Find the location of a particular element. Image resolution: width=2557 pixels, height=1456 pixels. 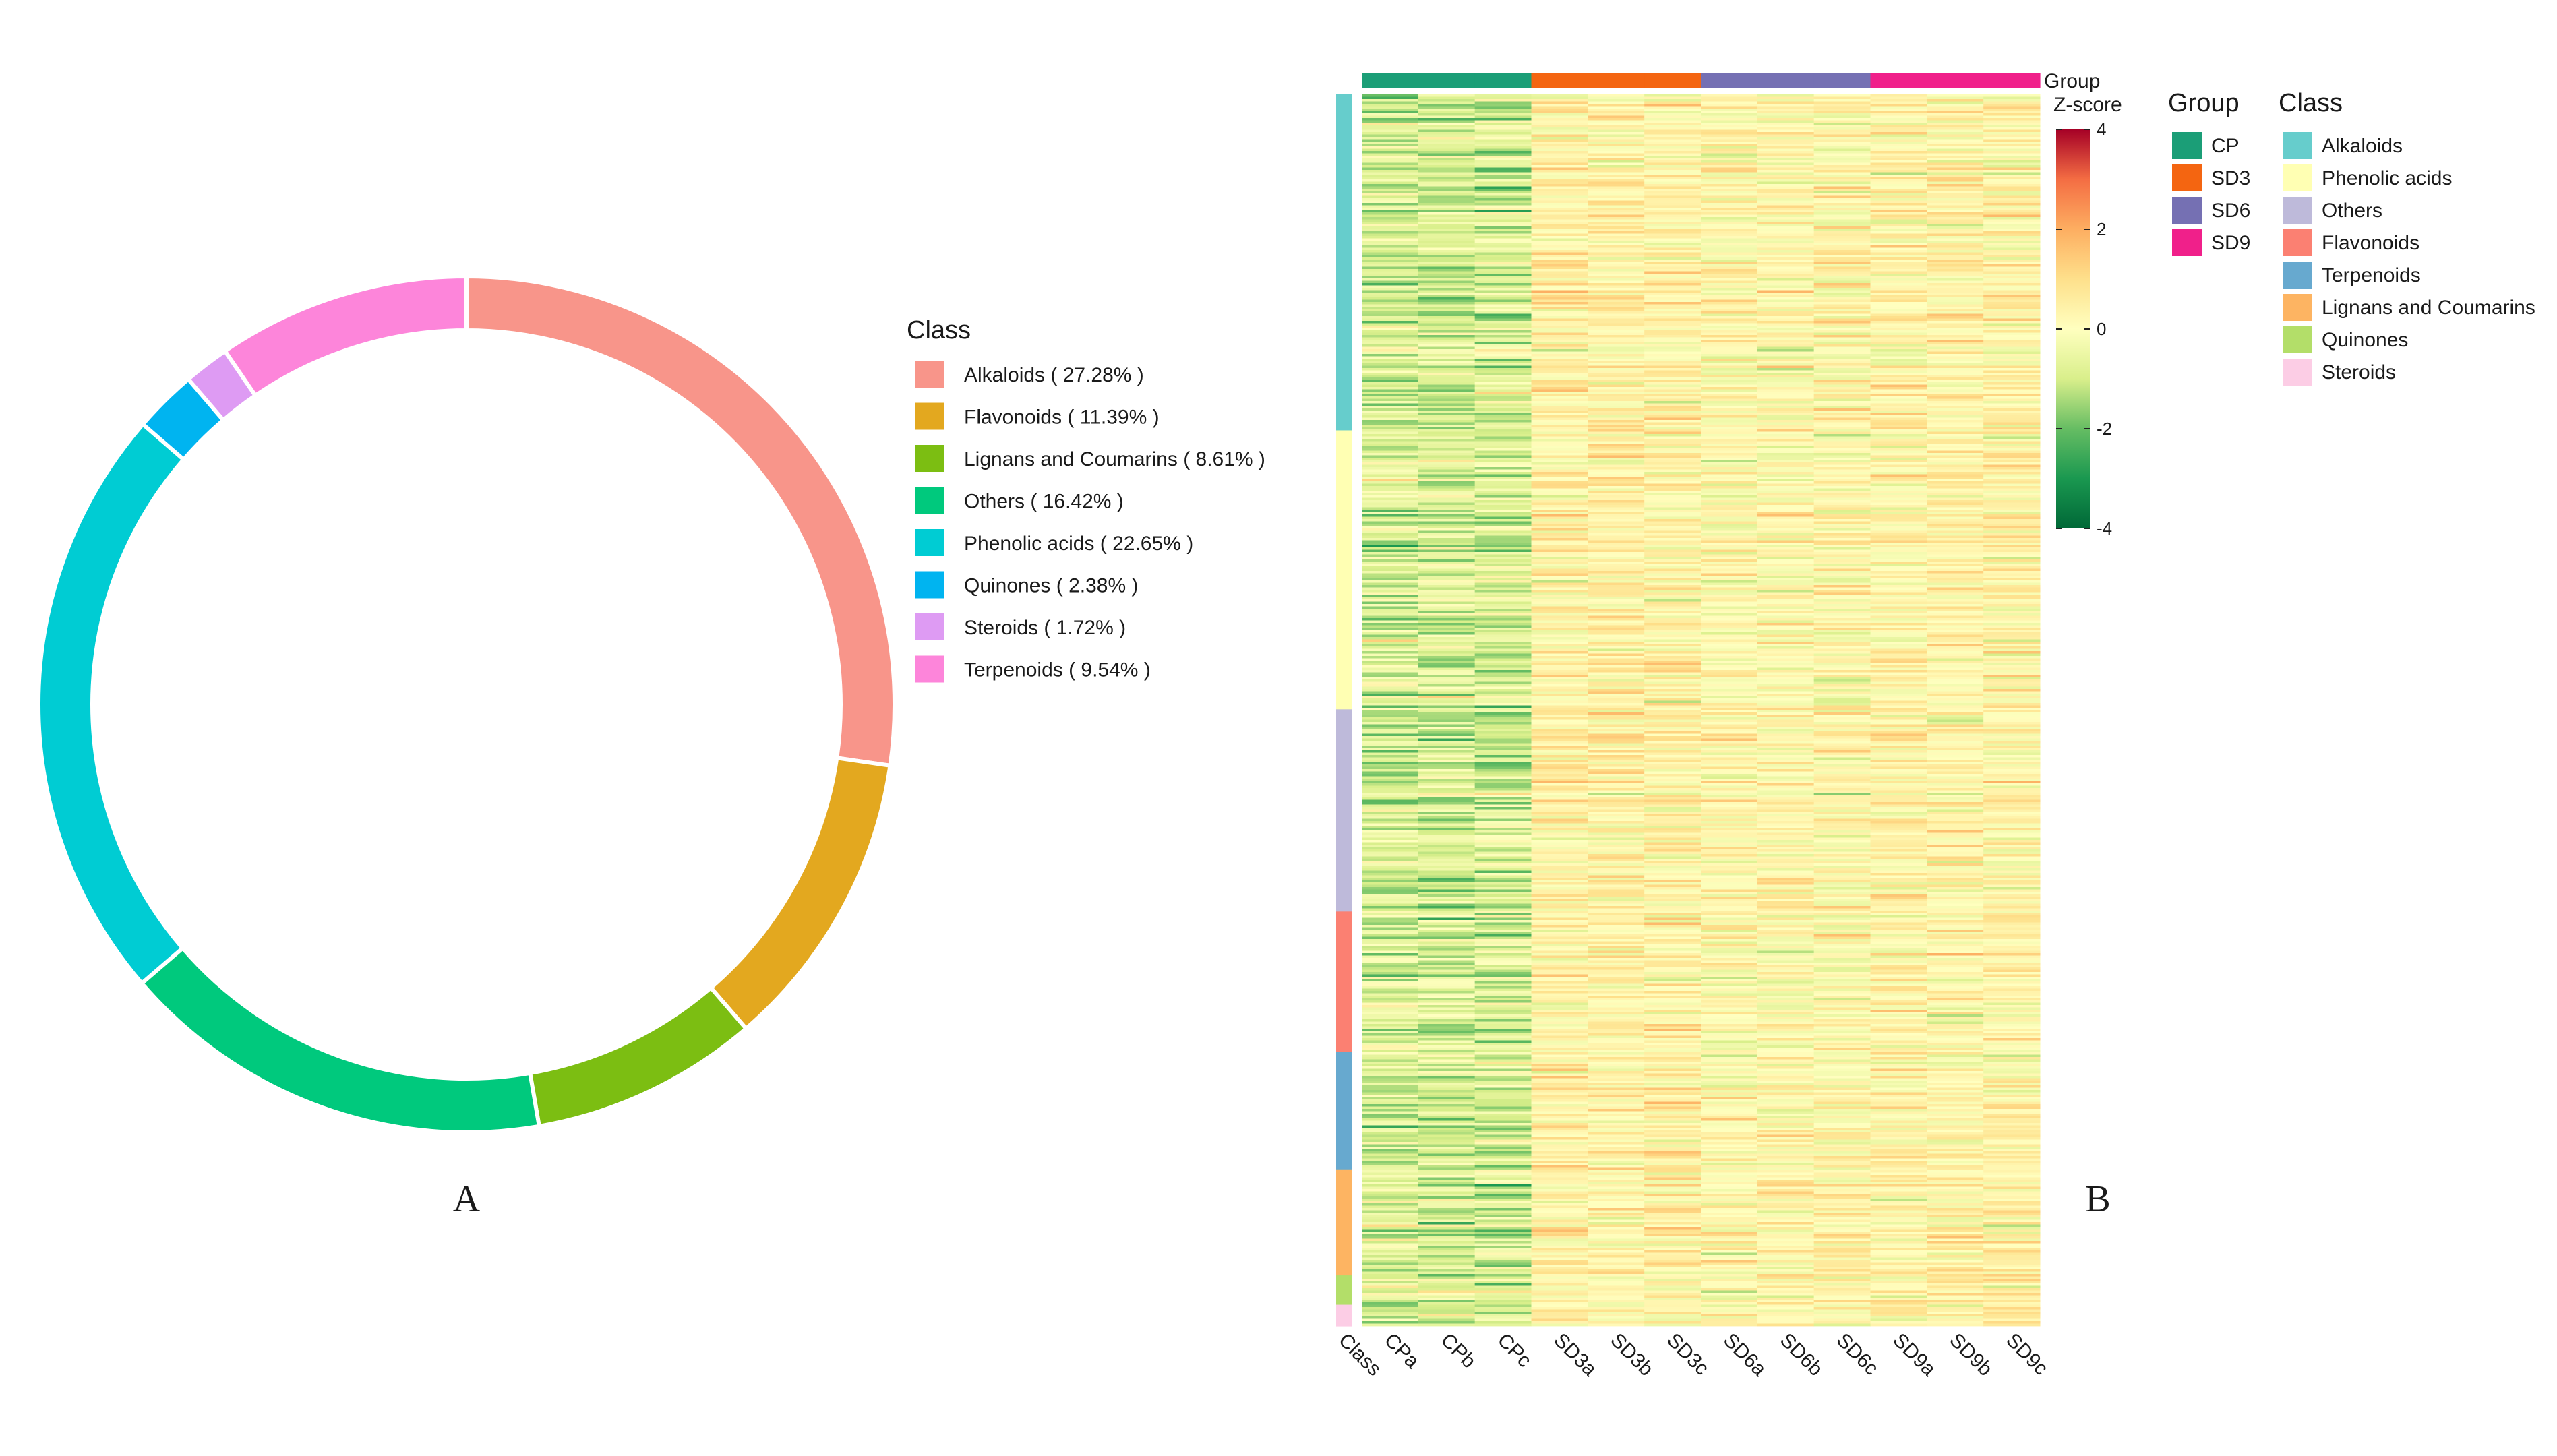

pie-legend-label-terpenoids: Terpenoids ( 9.54% ) is located at coordinates (1057, 670).